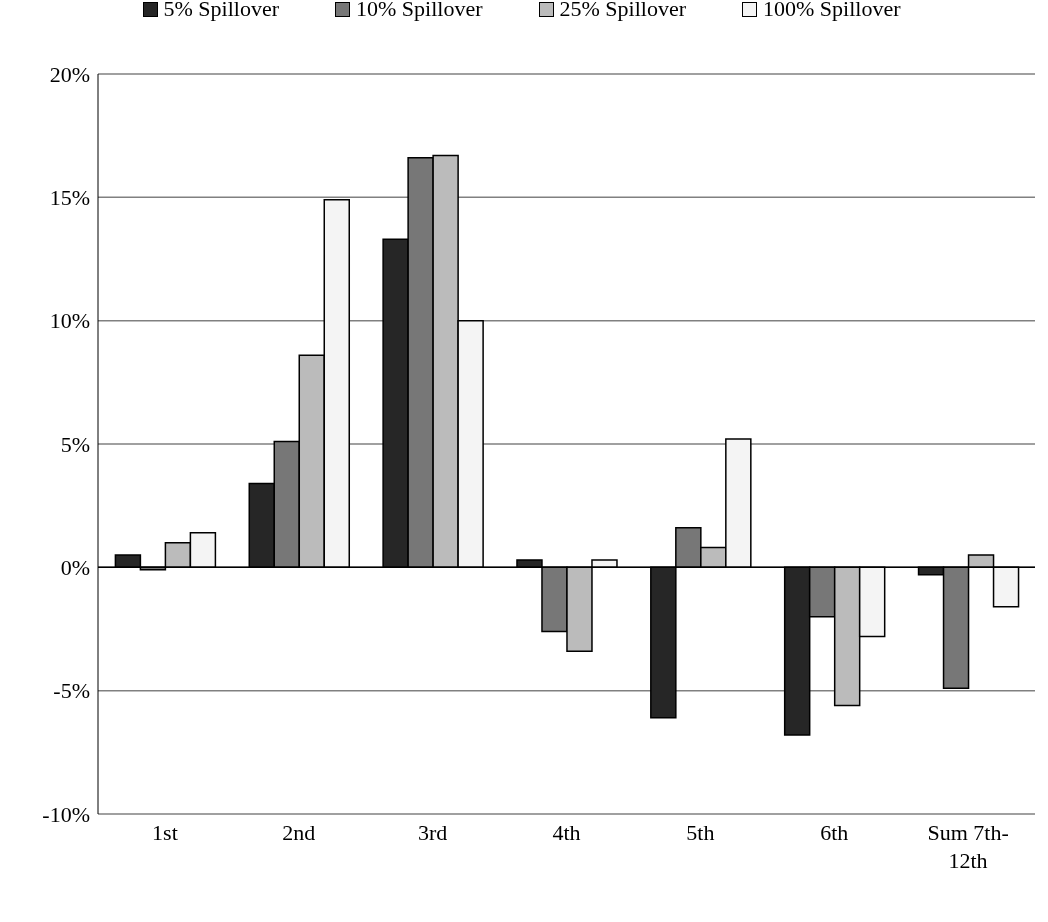 This screenshot has height=922, width=1048. What do you see at coordinates (834, 832) in the screenshot?
I see `x-tick-label: 6th` at bounding box center [834, 832].